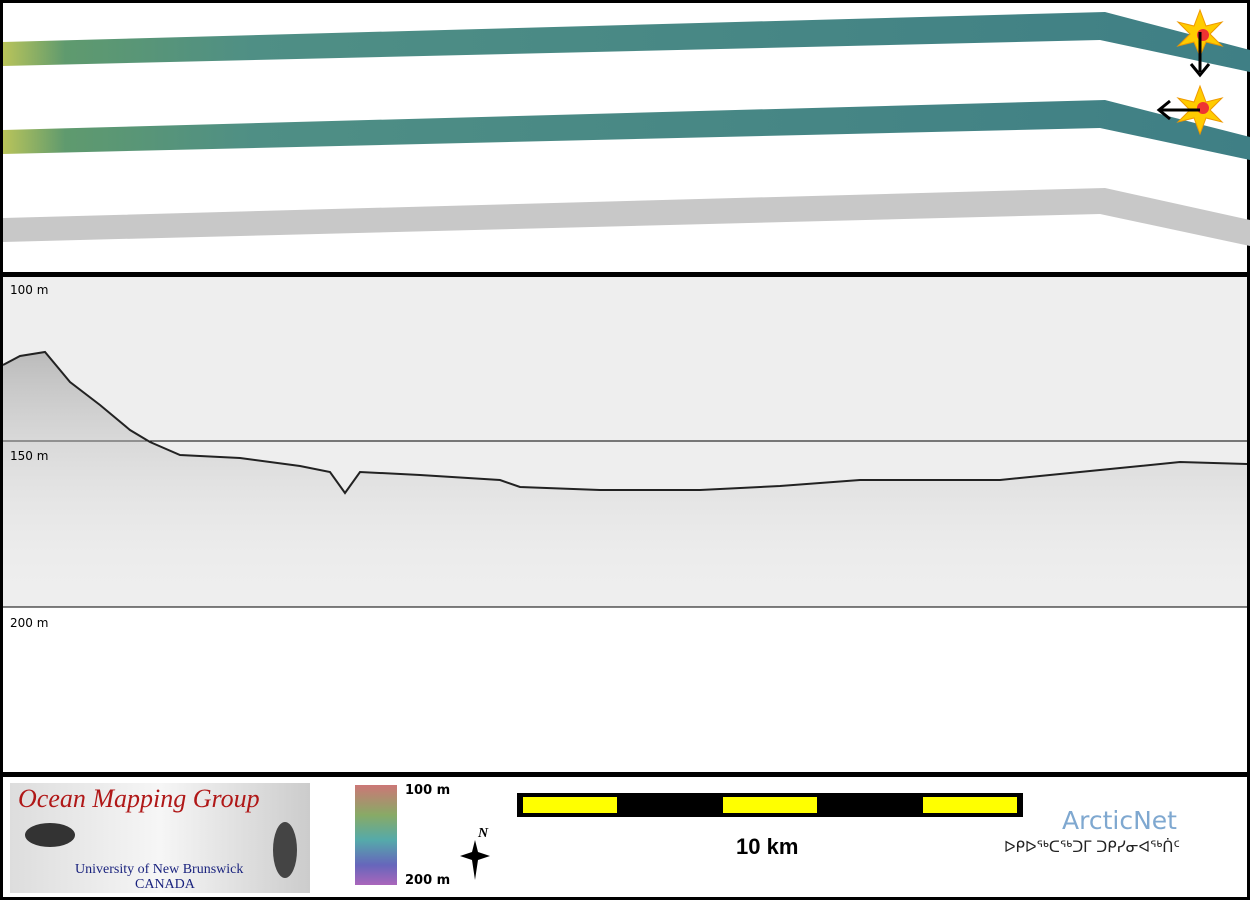 The width and height of the screenshot is (1250, 900). What do you see at coordinates (165, 884) in the screenshot?
I see `logo-country: CANADA` at bounding box center [165, 884].